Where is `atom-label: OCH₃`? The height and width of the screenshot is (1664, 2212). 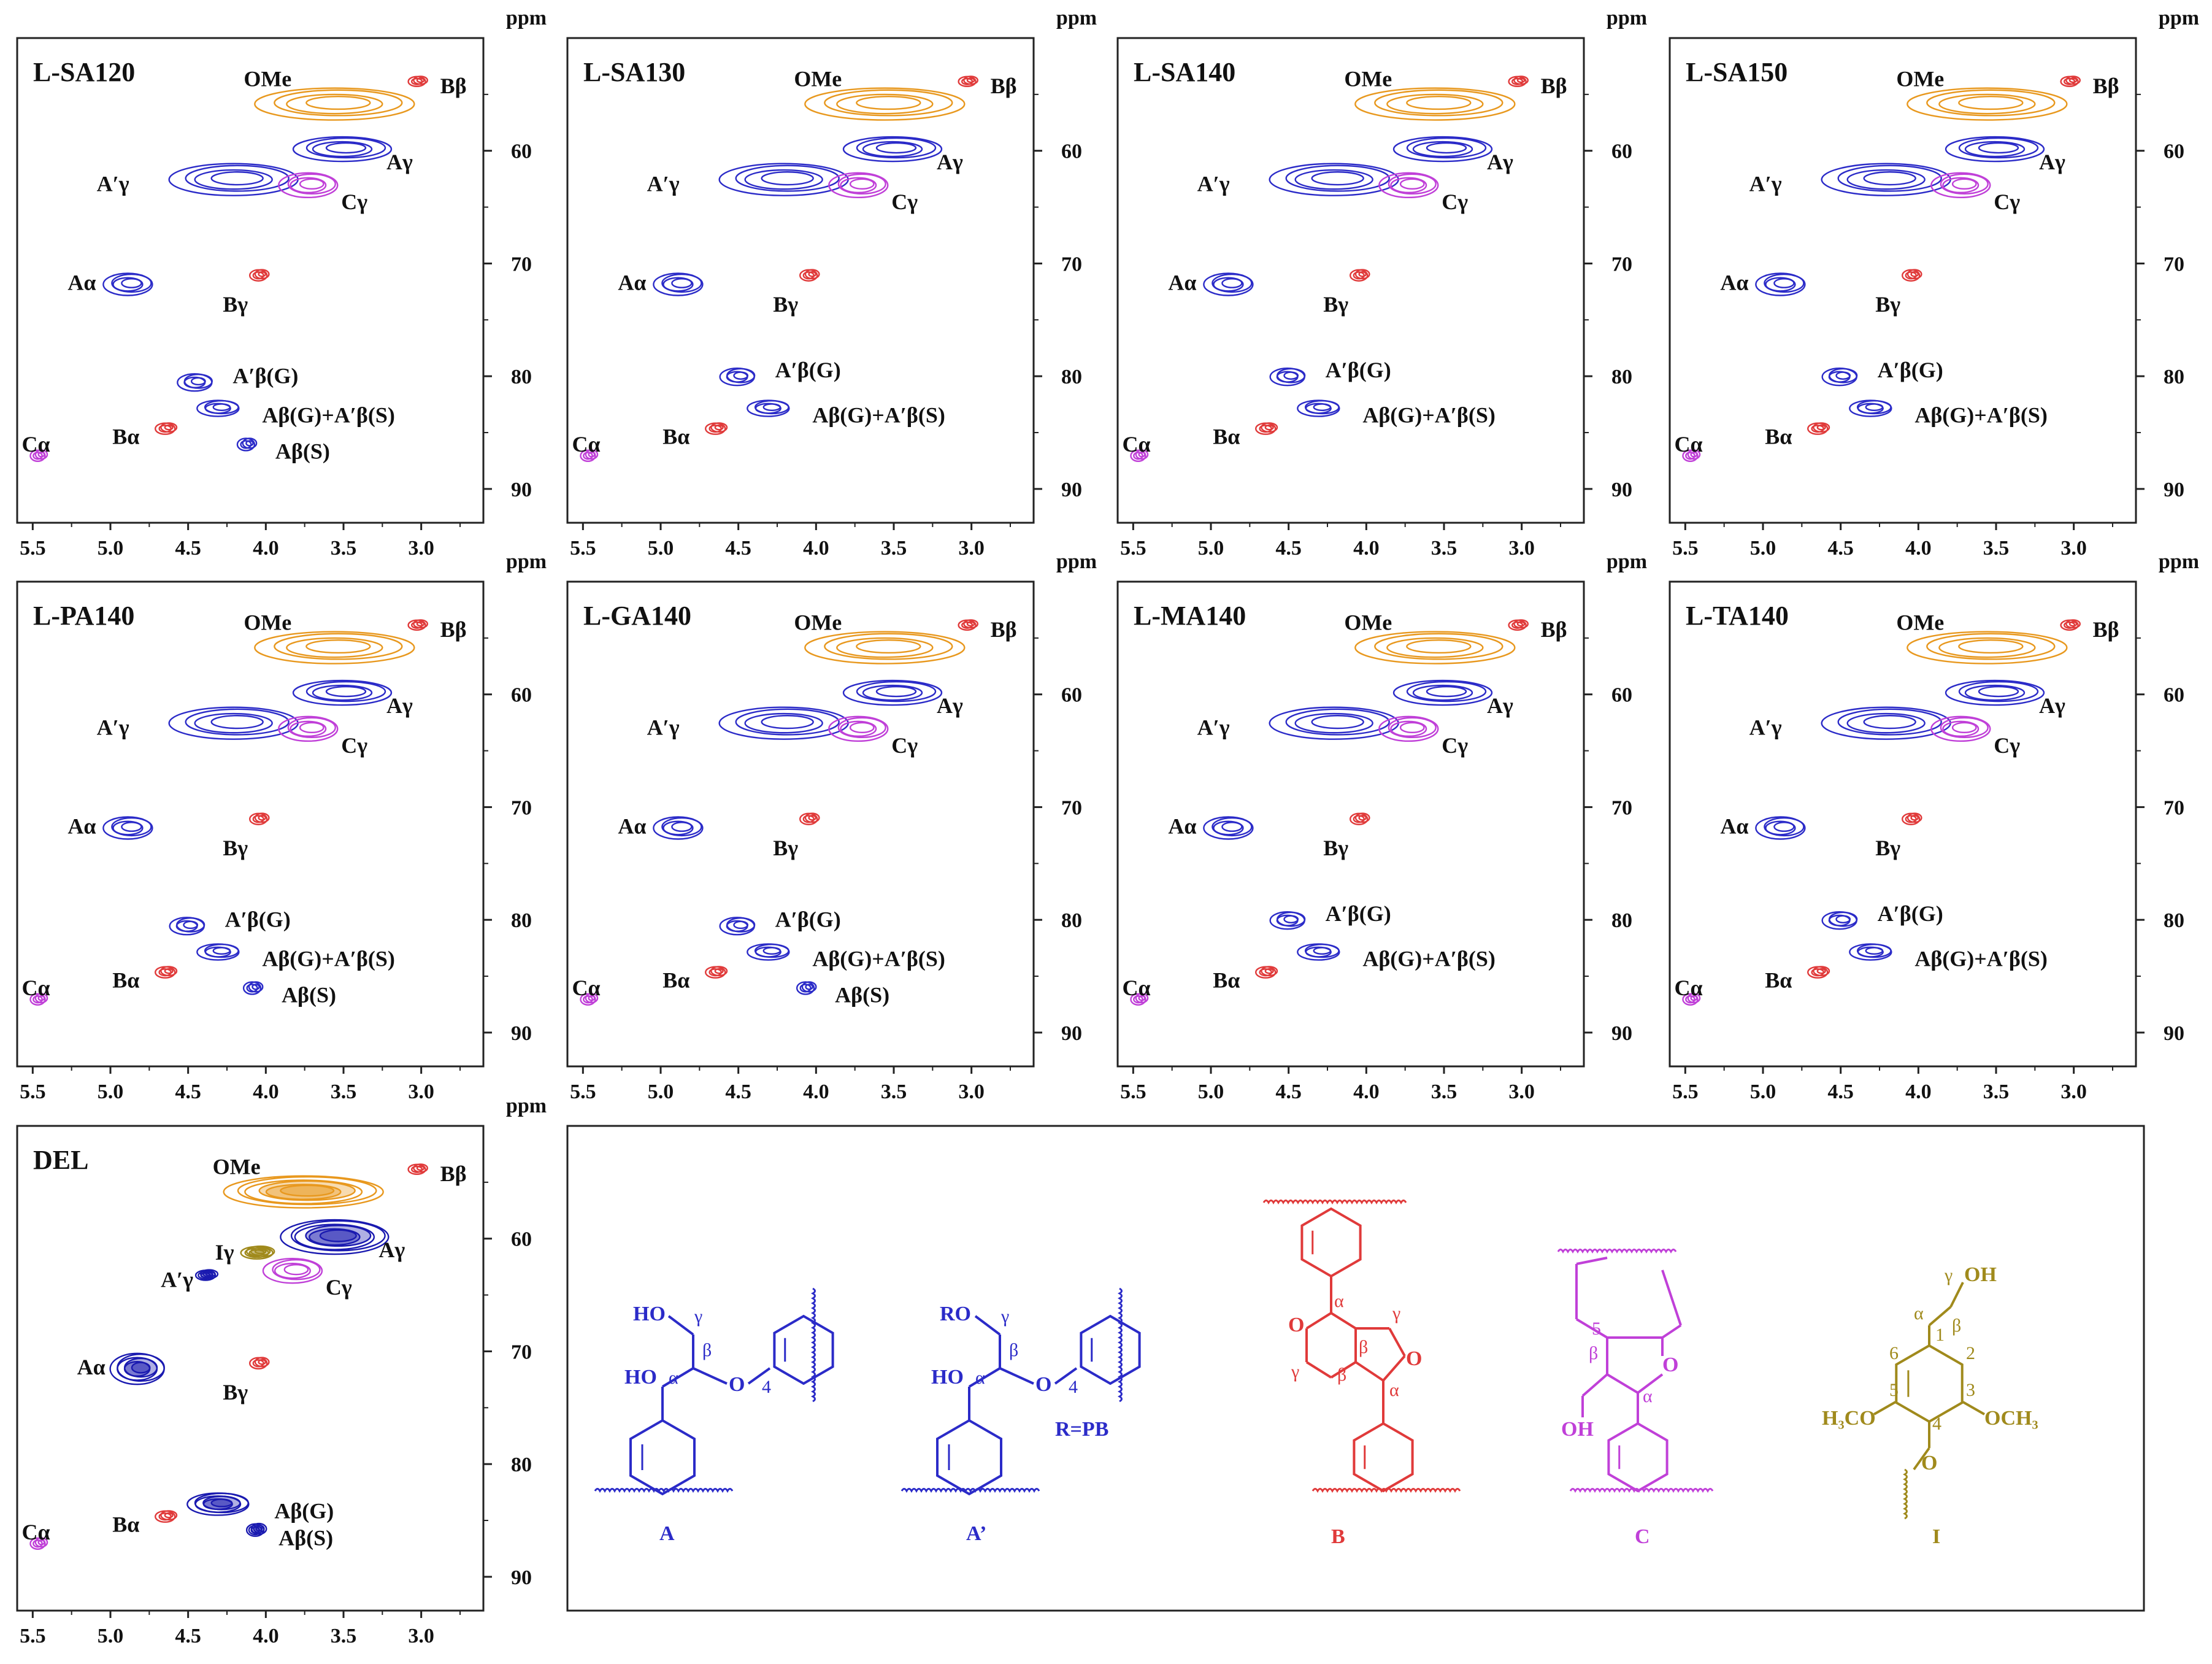 atom-label: OCH₃ is located at coordinates (2011, 1418).